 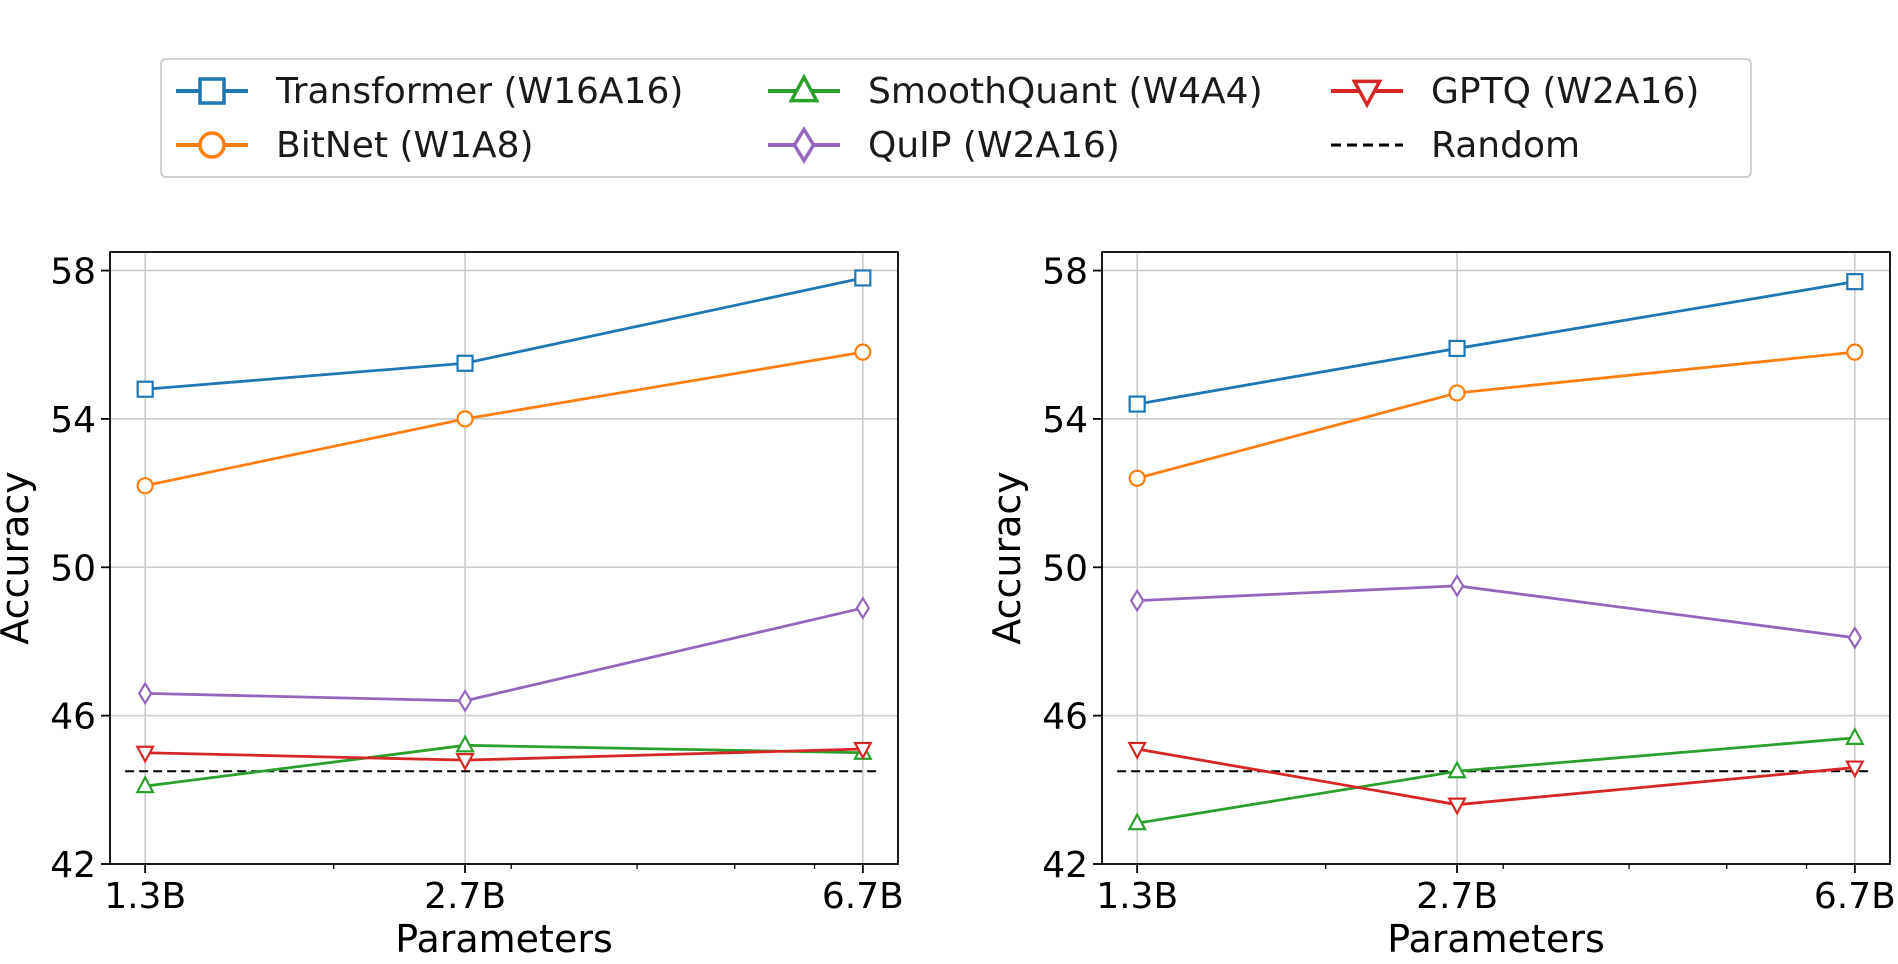 I want to click on legend-item: BitNet (W1A8), so click(x=353, y=145).